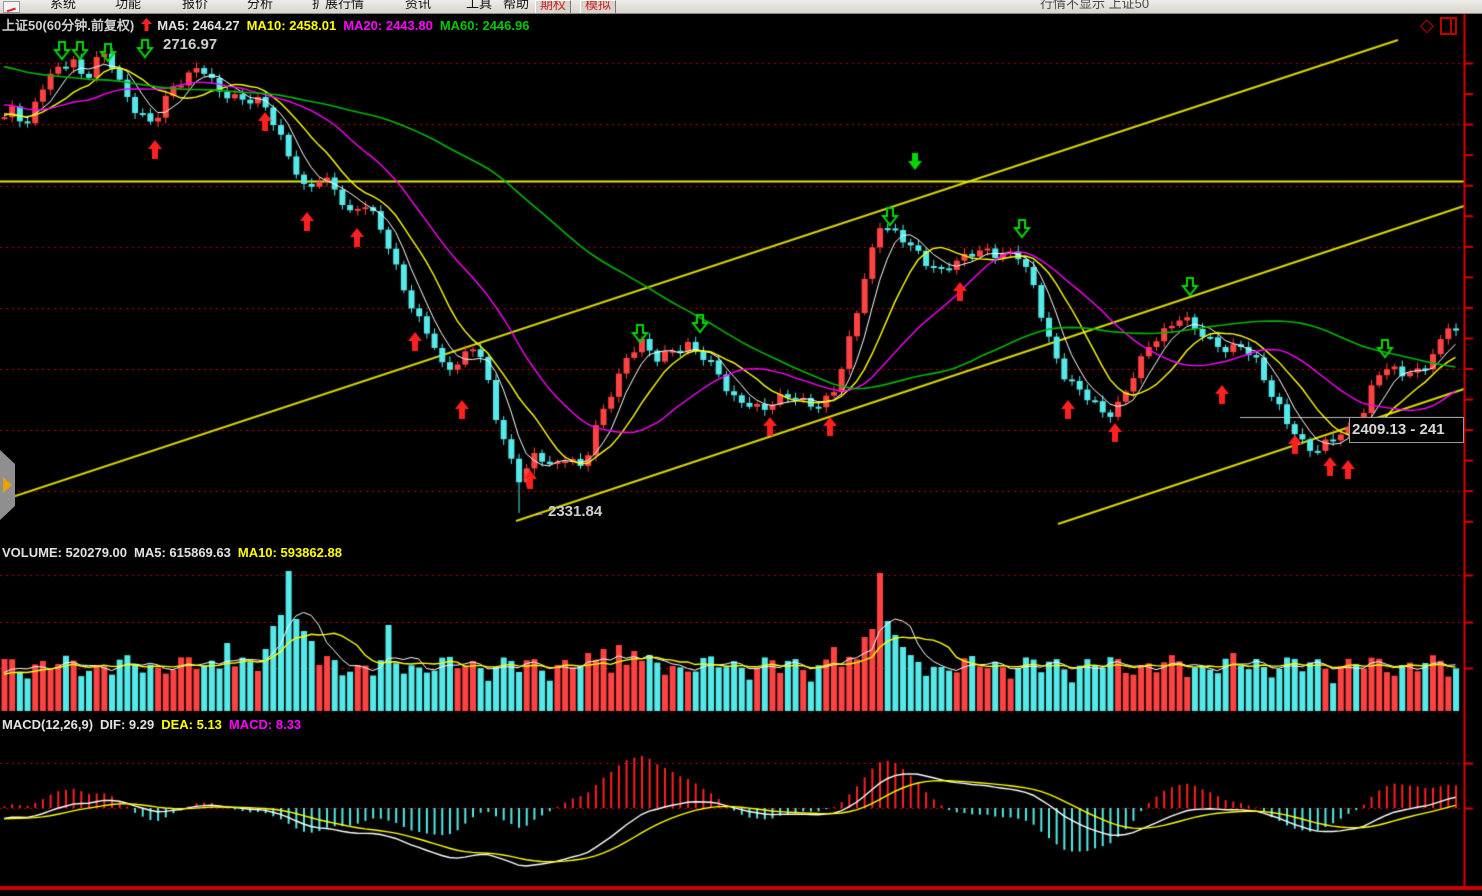 The height and width of the screenshot is (896, 1482). Describe the element at coordinates (190, 44) in the screenshot. I see `high-price-label: 2716.97` at that location.